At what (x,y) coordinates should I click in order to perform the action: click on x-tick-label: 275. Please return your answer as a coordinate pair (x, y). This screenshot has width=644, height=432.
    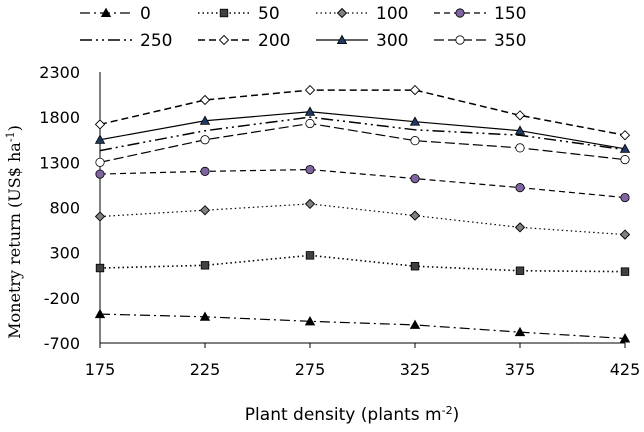
    Looking at the image, I should click on (310, 369).